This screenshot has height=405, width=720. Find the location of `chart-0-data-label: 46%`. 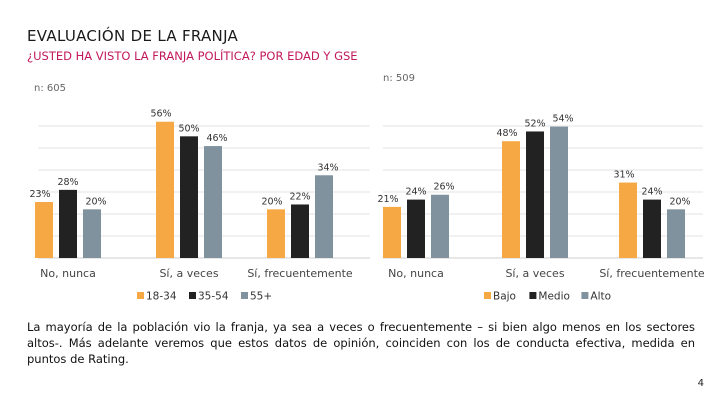

chart-0-data-label: 46% is located at coordinates (216, 138).